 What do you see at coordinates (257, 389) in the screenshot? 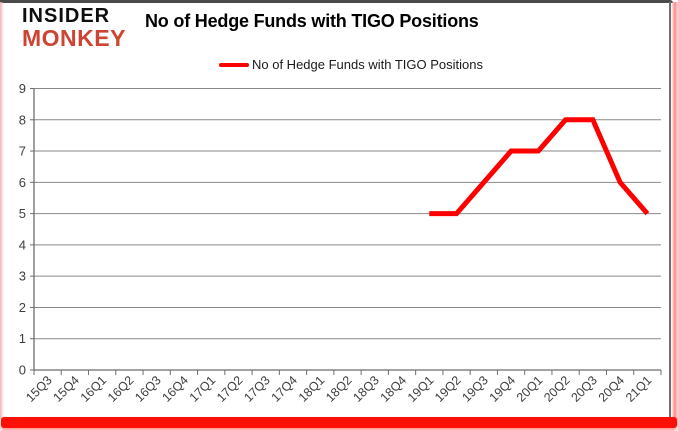
I see `x-tick-label-17Q3: 17Q3` at bounding box center [257, 389].